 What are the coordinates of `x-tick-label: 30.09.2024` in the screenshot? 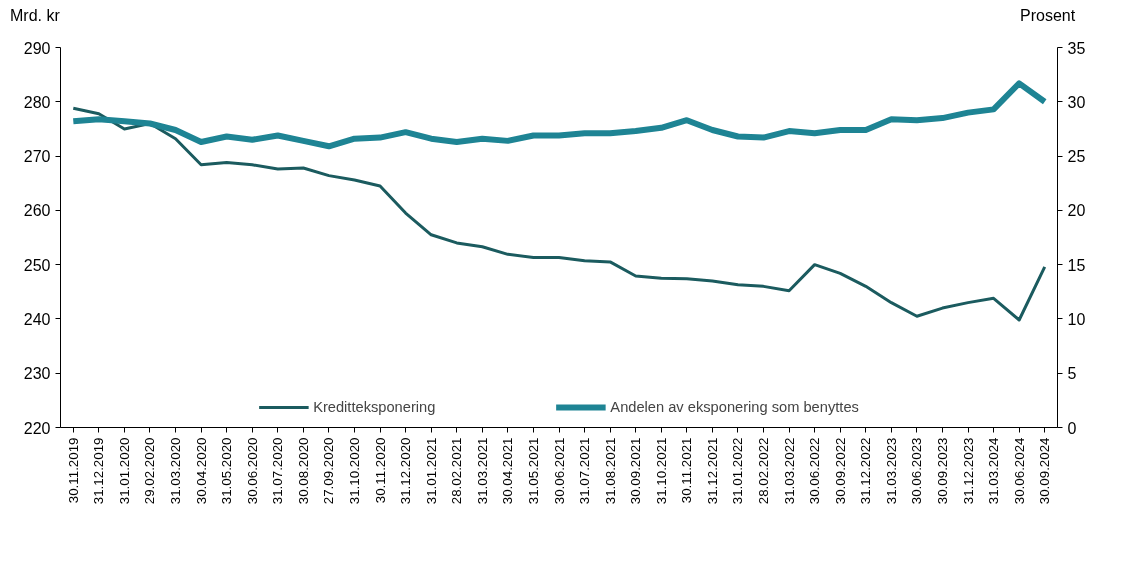 It's located at (1045, 470).